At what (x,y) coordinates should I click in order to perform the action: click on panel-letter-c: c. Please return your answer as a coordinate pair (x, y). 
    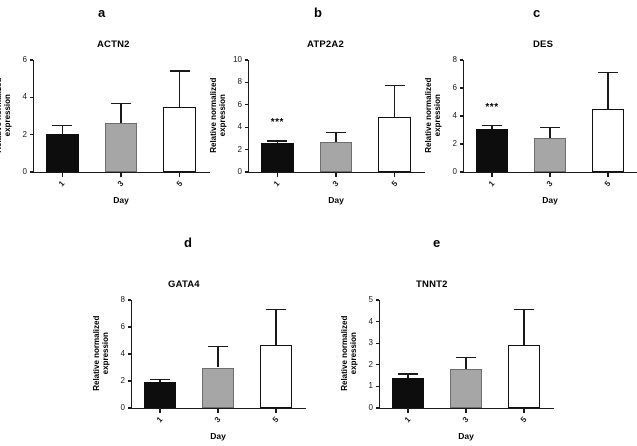
    Looking at the image, I should click on (537, 12).